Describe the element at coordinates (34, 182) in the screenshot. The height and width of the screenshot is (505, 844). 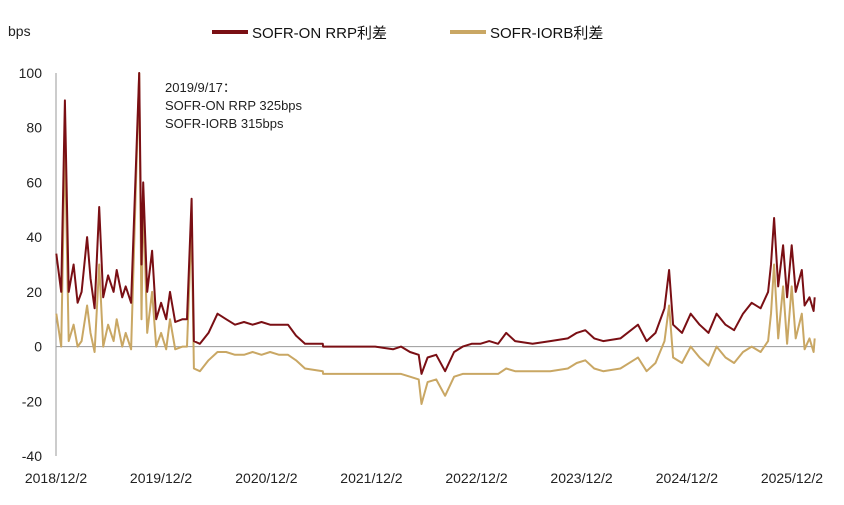
I see `y-tick-label: 60` at that location.